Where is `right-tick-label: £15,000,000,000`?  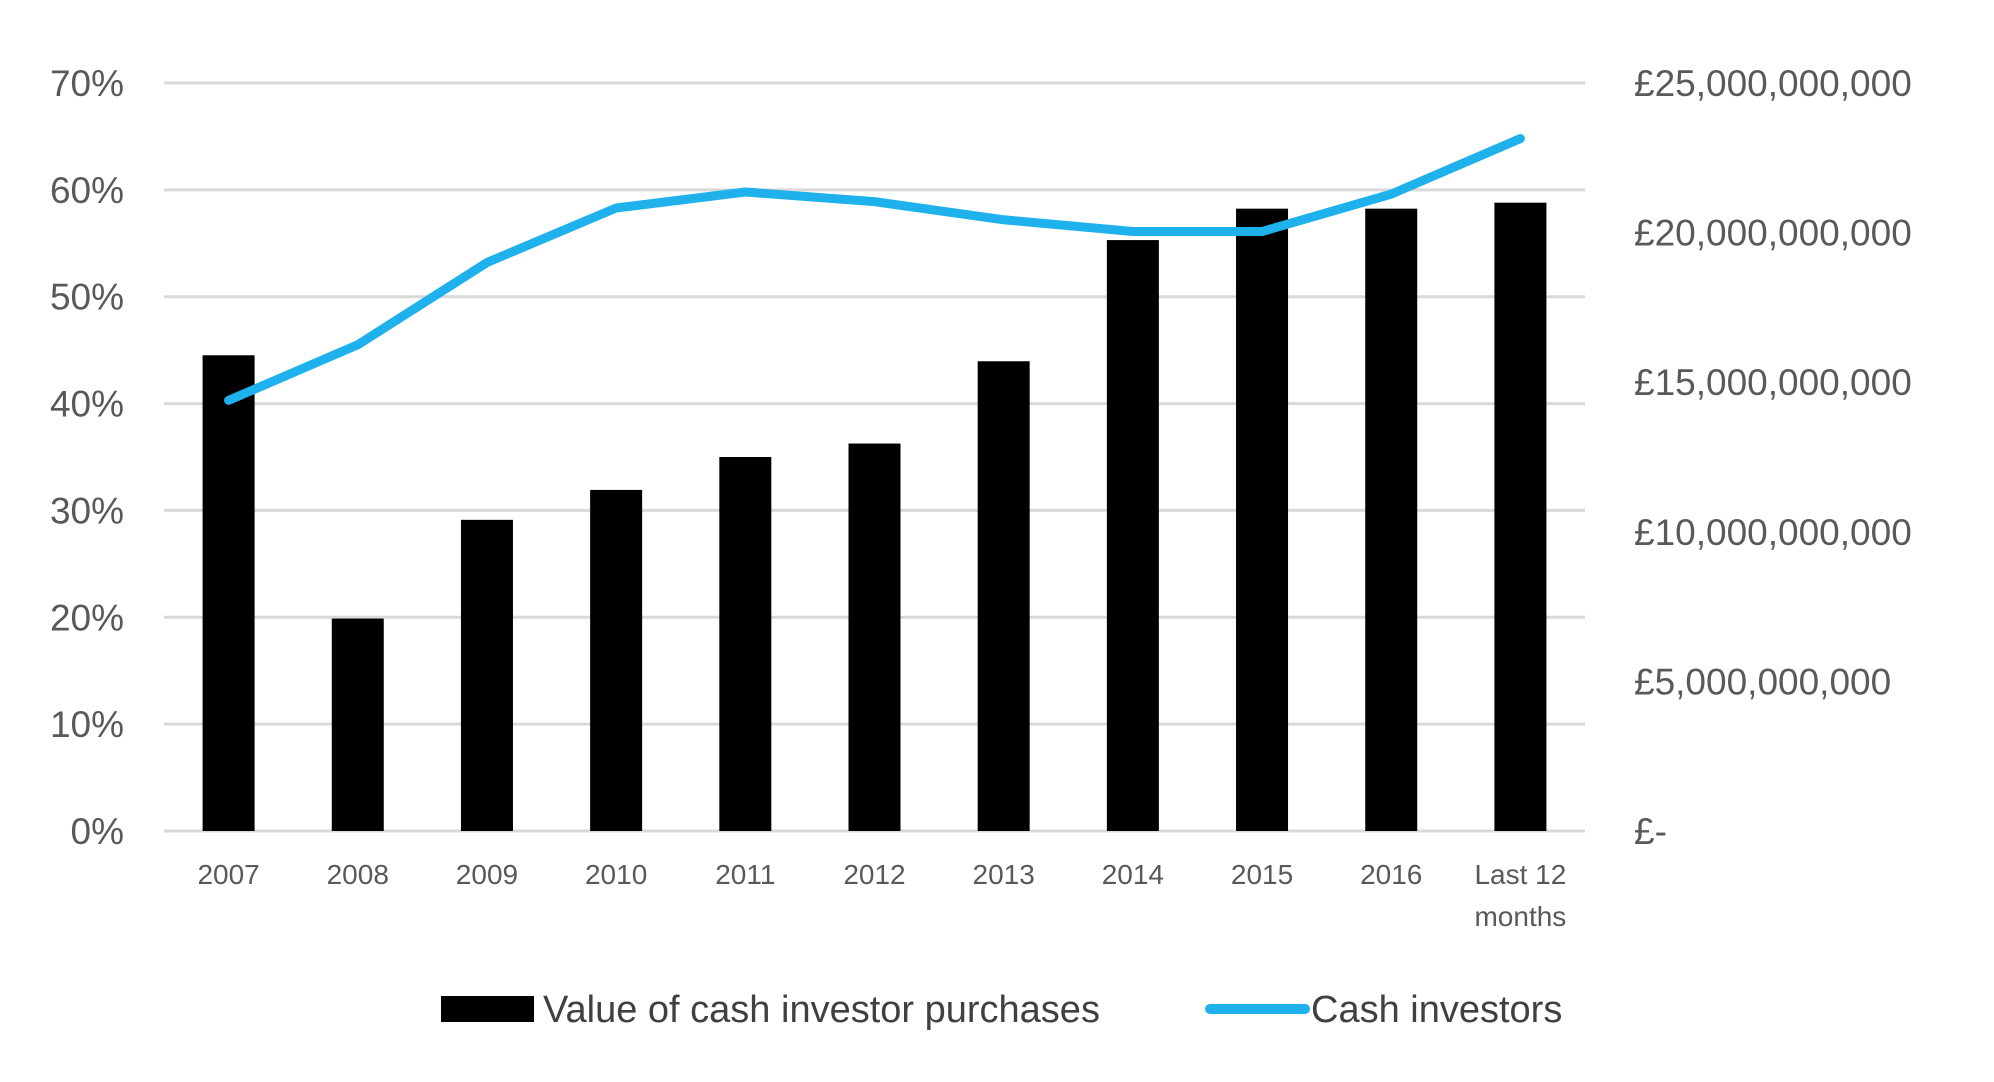 right-tick-label: £15,000,000,000 is located at coordinates (1773, 382).